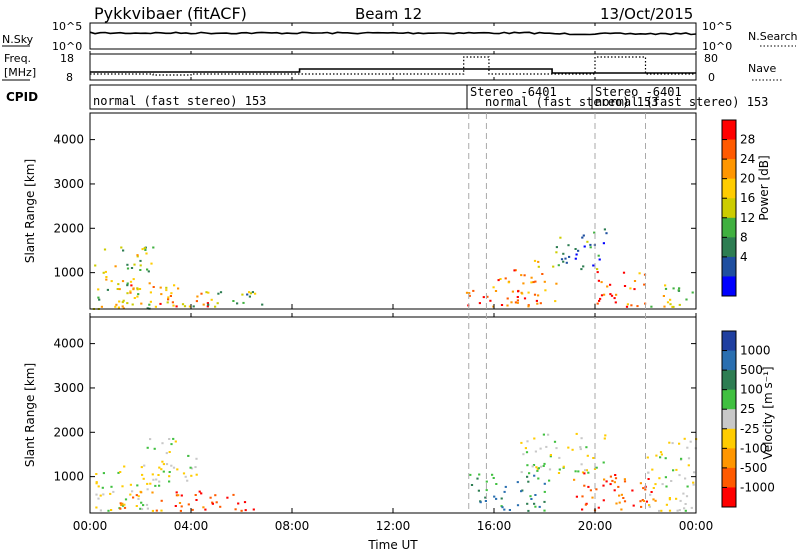  I want to click on colorbar-tick-label: -500, so click(753, 468).